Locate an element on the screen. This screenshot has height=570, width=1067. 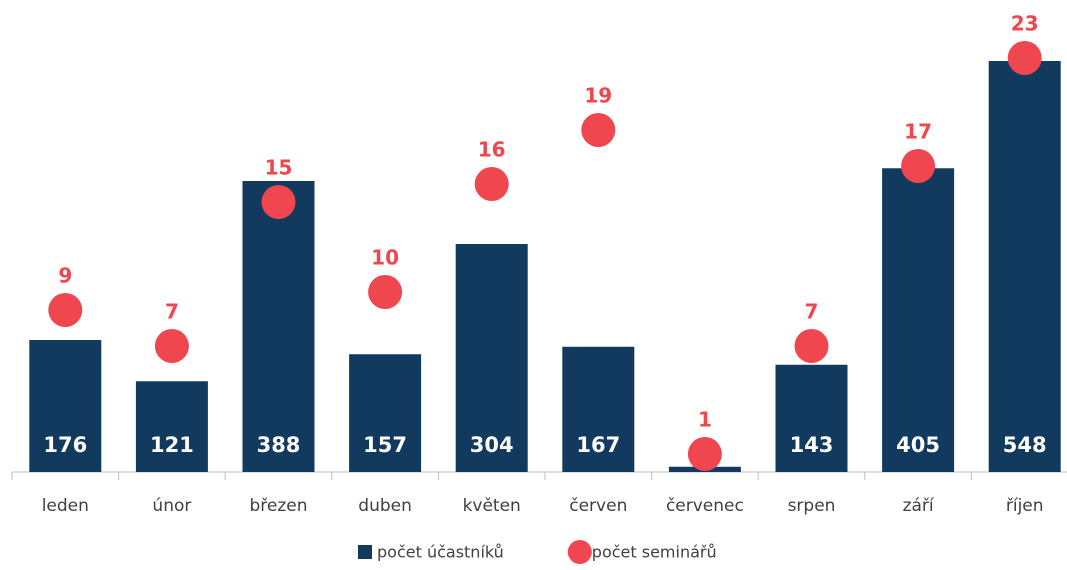
dot-label: 15 is located at coordinates (279, 168).